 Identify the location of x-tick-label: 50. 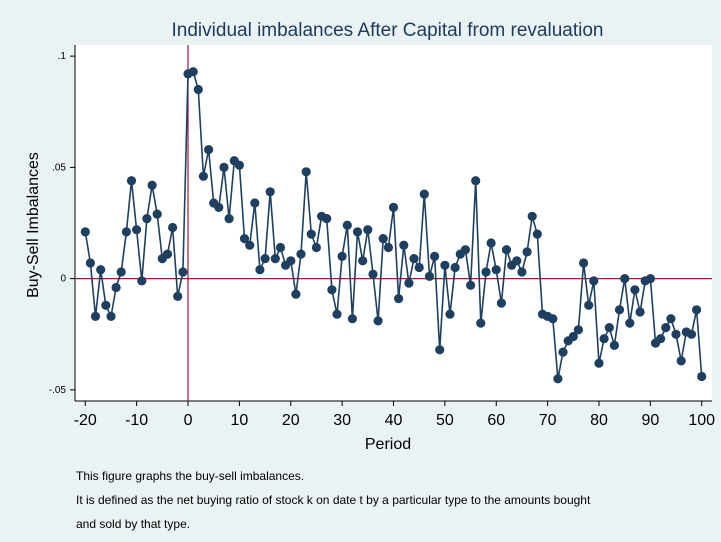
(445, 420).